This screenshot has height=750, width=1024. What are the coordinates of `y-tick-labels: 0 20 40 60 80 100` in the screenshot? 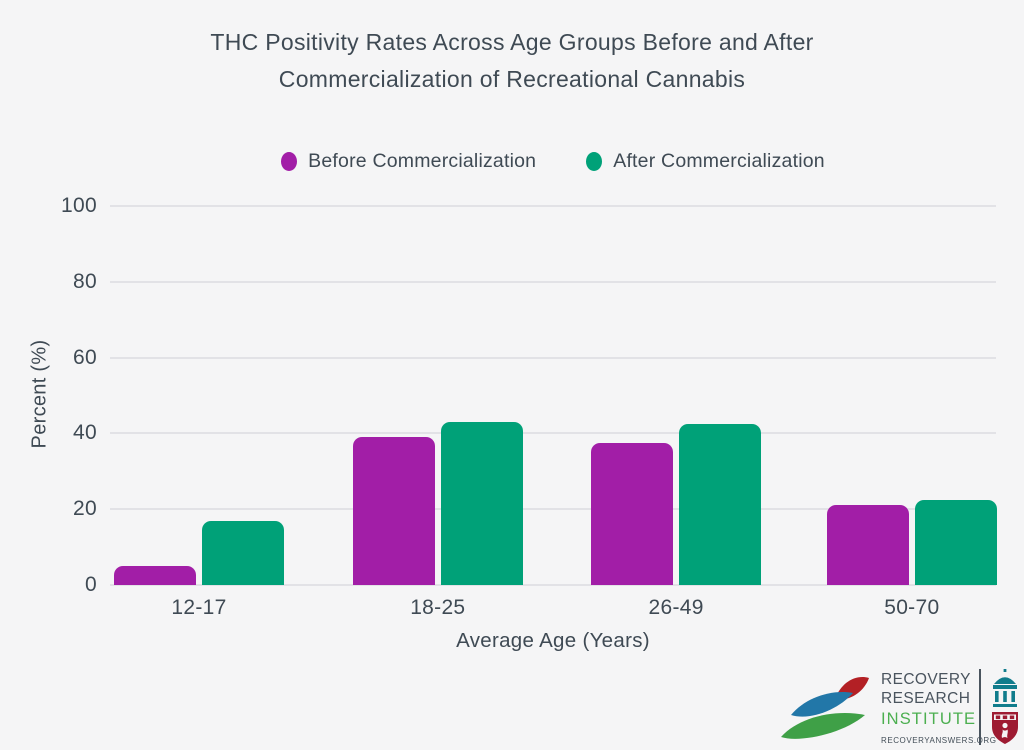 It's located at (48, 395).